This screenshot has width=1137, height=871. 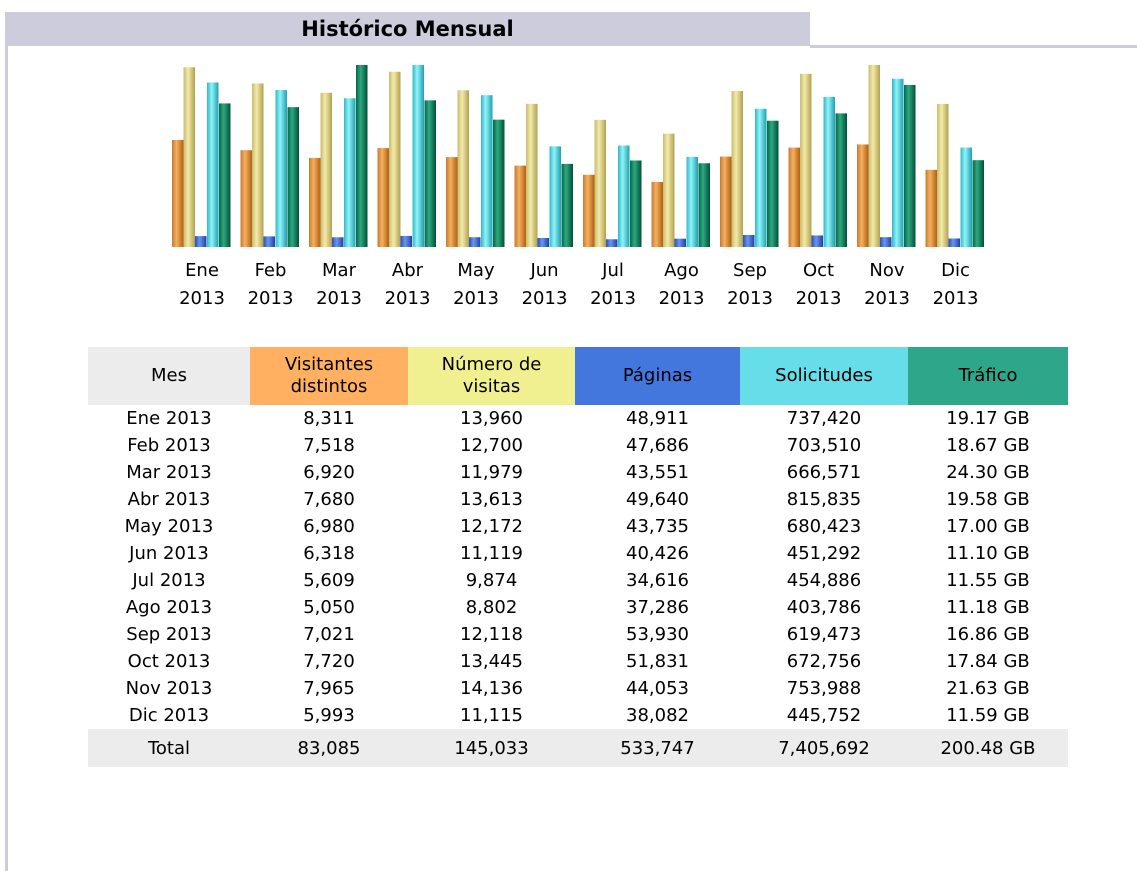 What do you see at coordinates (491, 553) in the screenshot?
I see `cell: 11,119` at bounding box center [491, 553].